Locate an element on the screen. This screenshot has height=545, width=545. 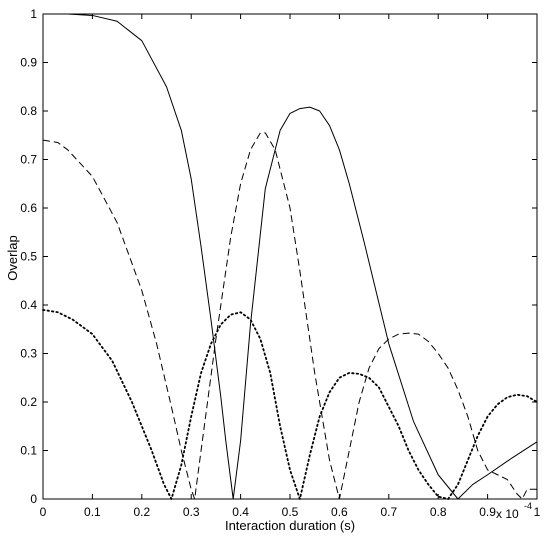
x-tick-label: 0.7 is located at coordinates (388, 512).